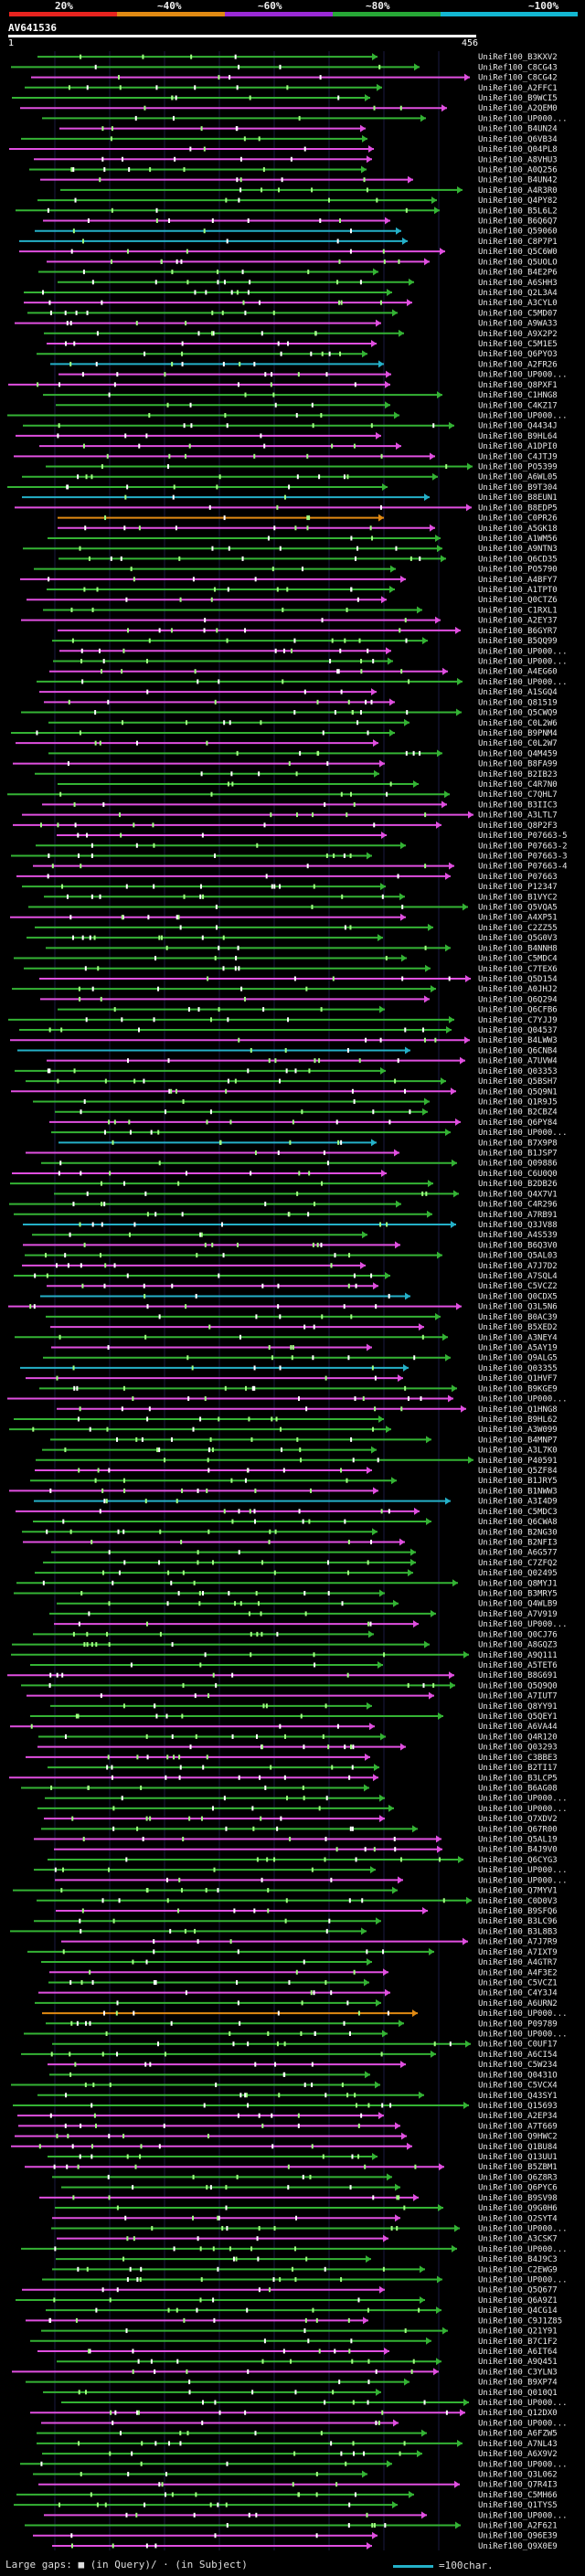 The height and width of the screenshot is (2576, 585). Describe the element at coordinates (518, 1020) in the screenshot. I see `hit-label: UniRef100_C7YJJ9` at that location.